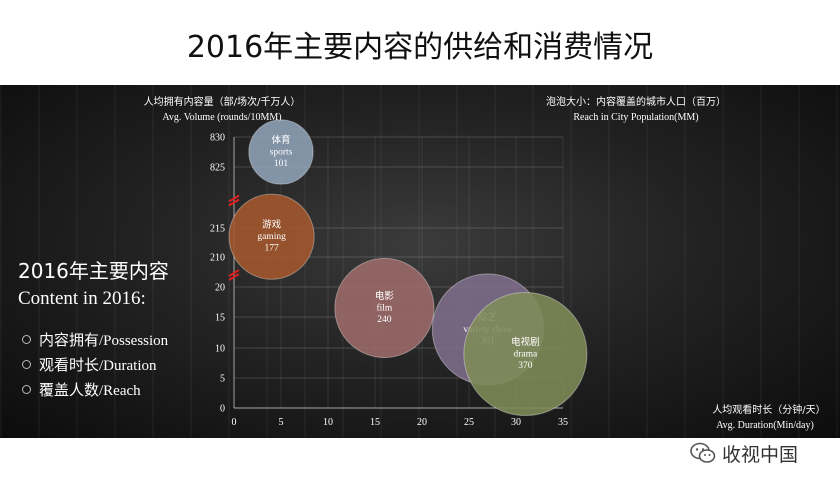 This screenshot has width=840, height=489. What do you see at coordinates (222, 379) in the screenshot?
I see `y-tick-label: 5` at bounding box center [222, 379].